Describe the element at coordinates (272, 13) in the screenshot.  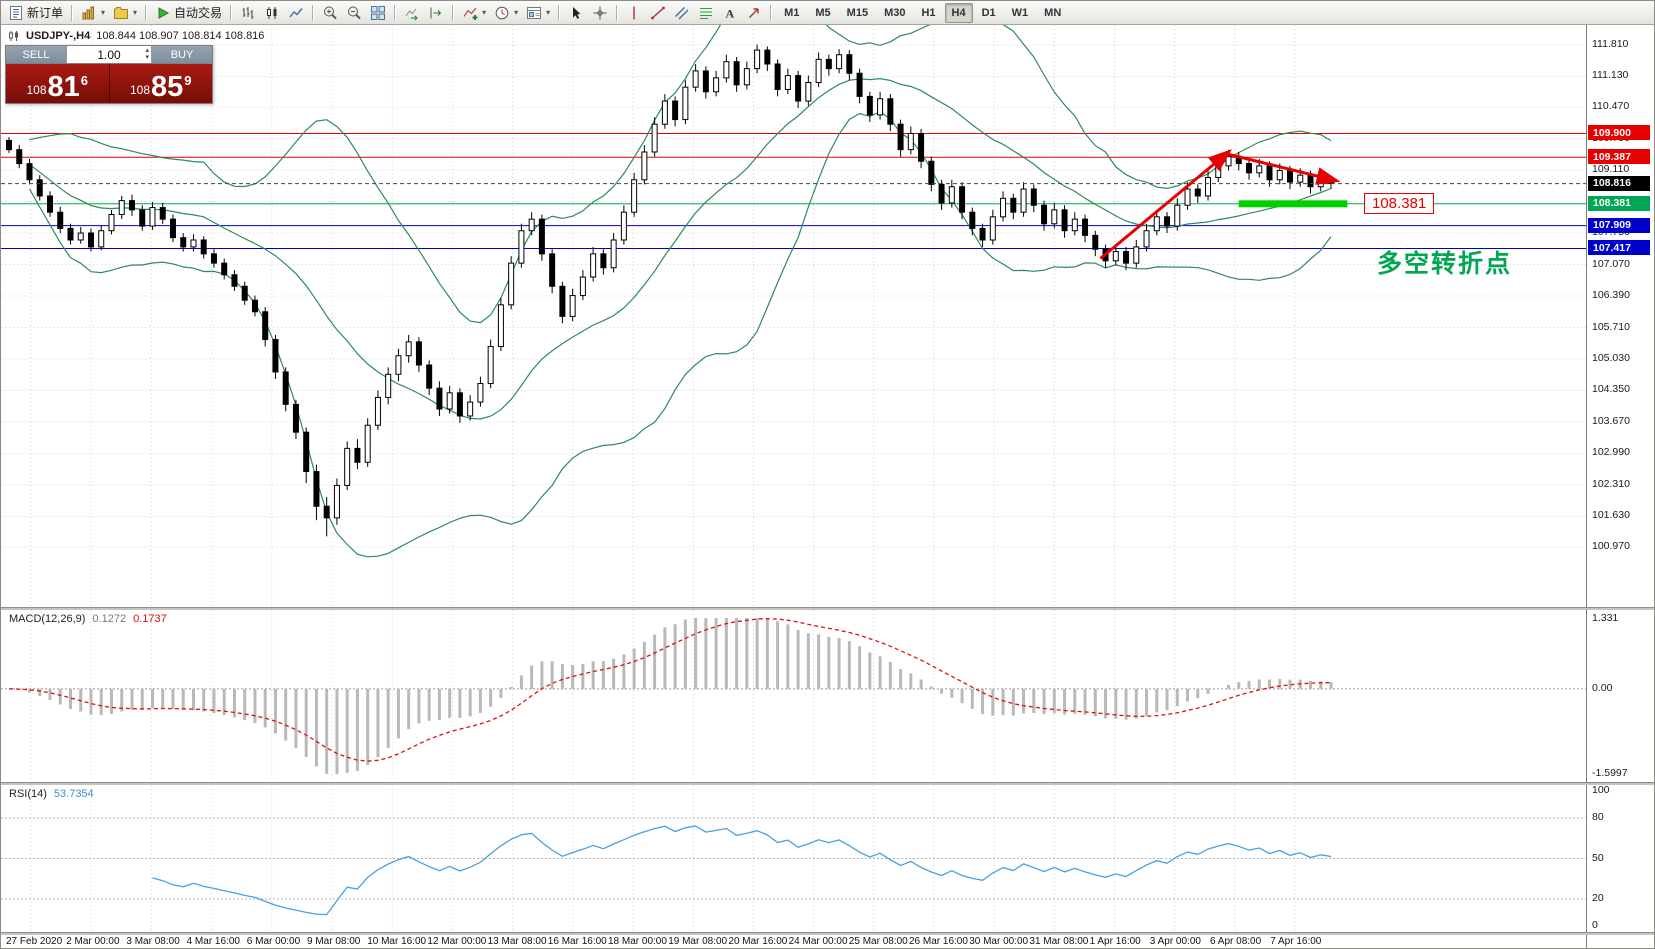
I see `toolbar-button-candles` at that location.